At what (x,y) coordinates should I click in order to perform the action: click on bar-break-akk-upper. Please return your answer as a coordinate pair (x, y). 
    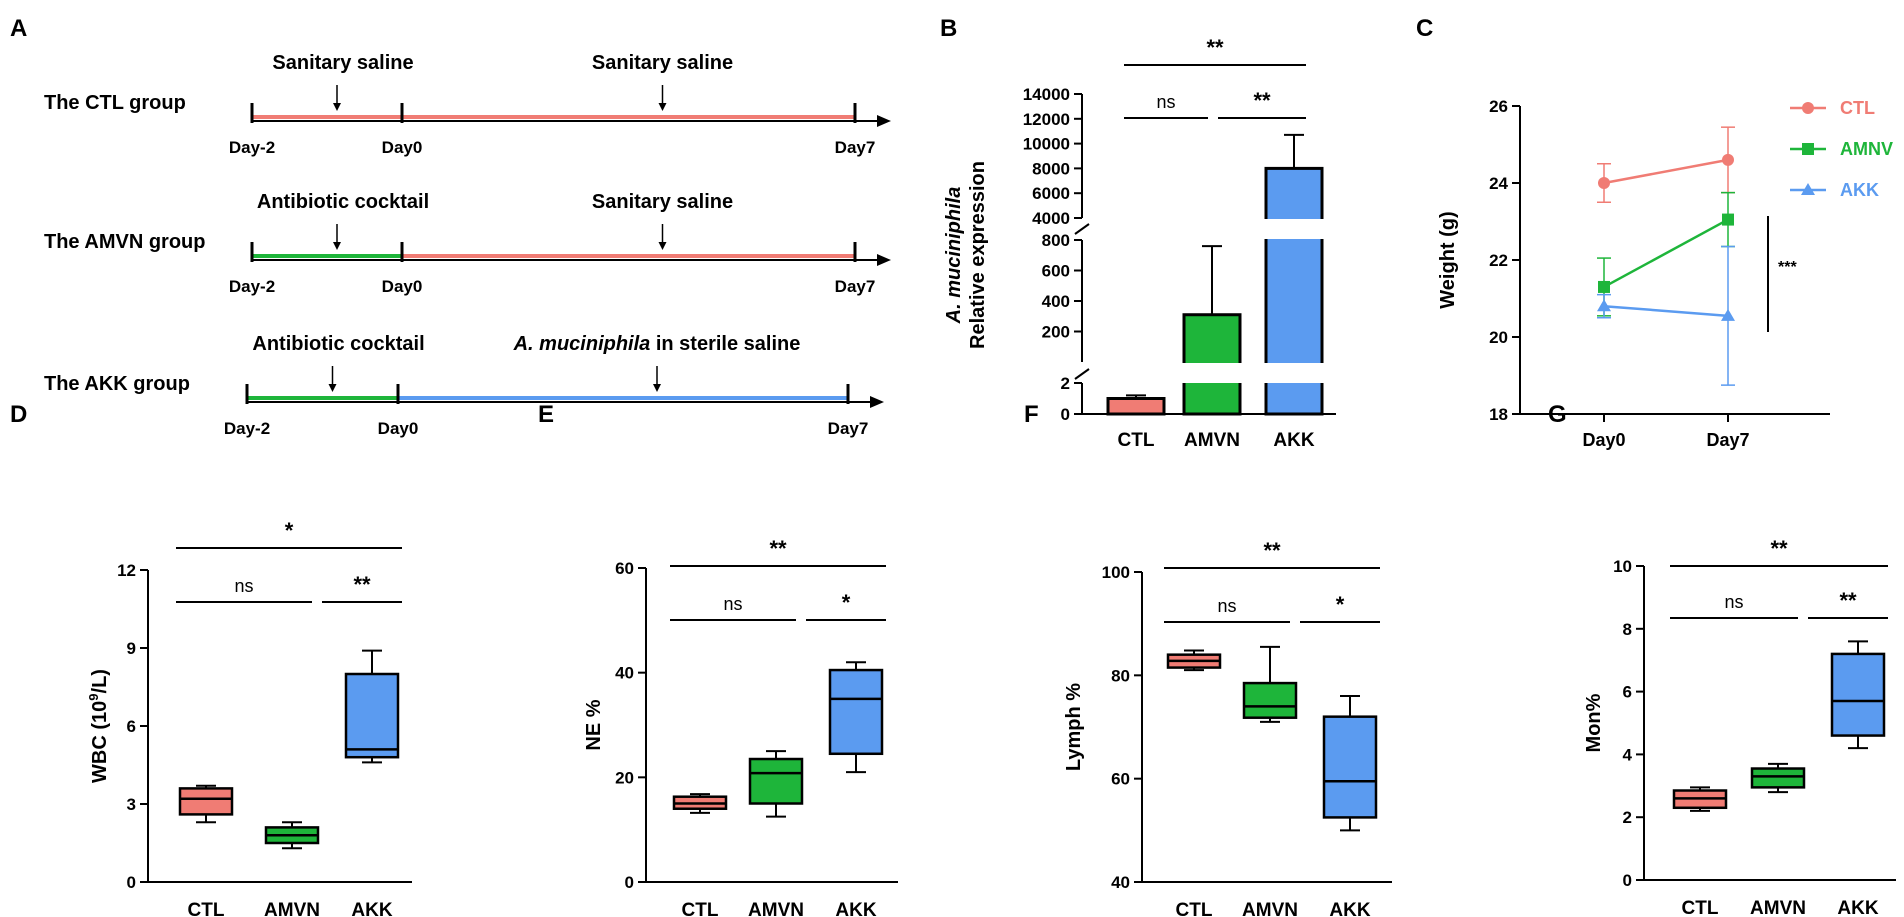
    Looking at the image, I should click on (1294, 229).